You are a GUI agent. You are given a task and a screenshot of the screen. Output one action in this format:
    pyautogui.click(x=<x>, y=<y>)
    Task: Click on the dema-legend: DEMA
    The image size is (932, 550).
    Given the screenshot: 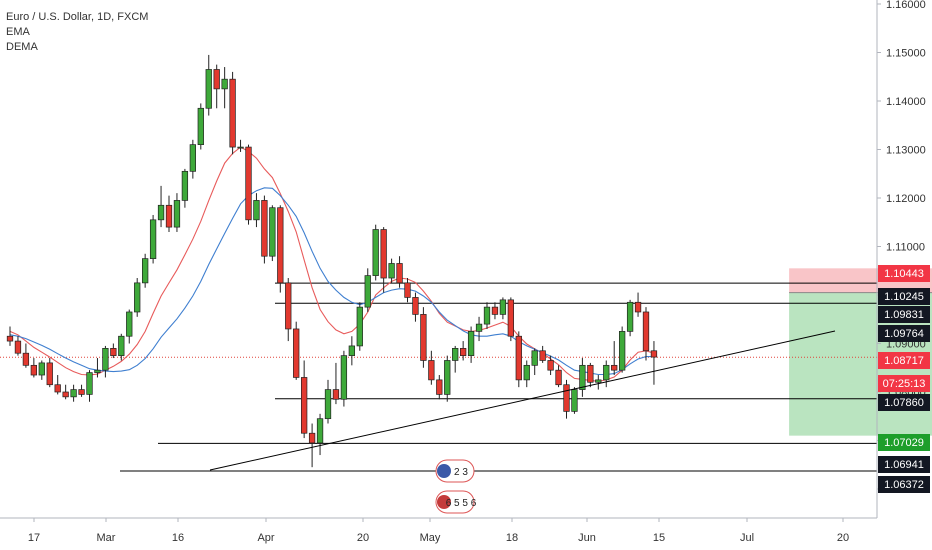 What is the action you would take?
    pyautogui.click(x=22, y=47)
    